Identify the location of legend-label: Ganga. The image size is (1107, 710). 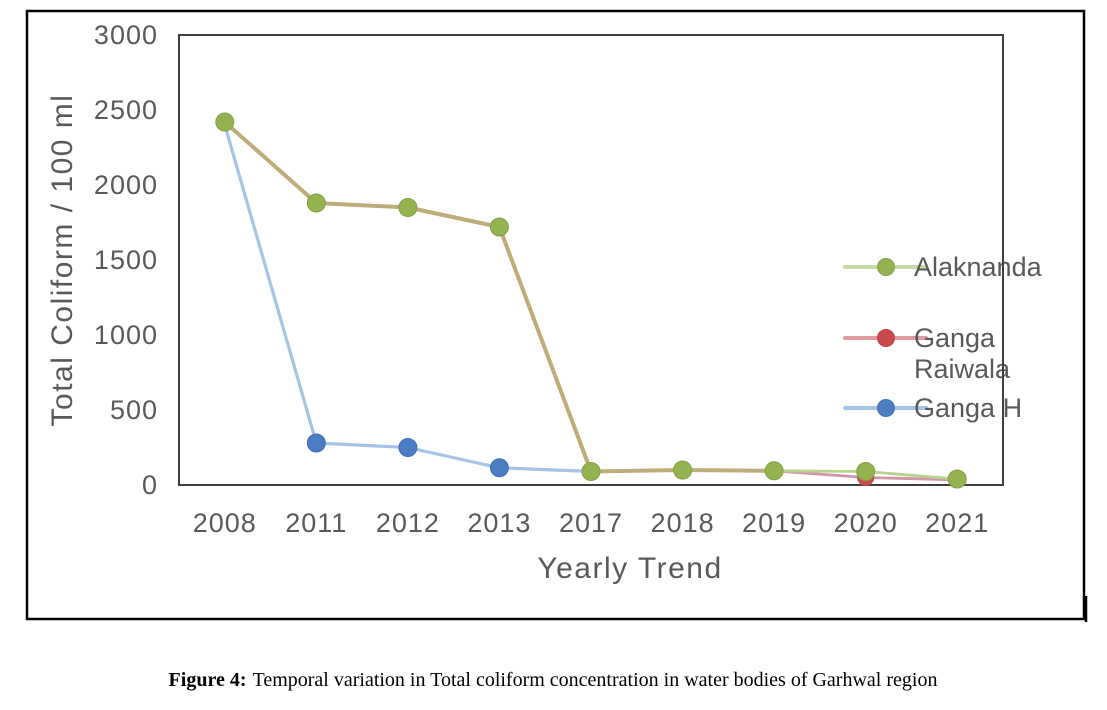
(955, 338).